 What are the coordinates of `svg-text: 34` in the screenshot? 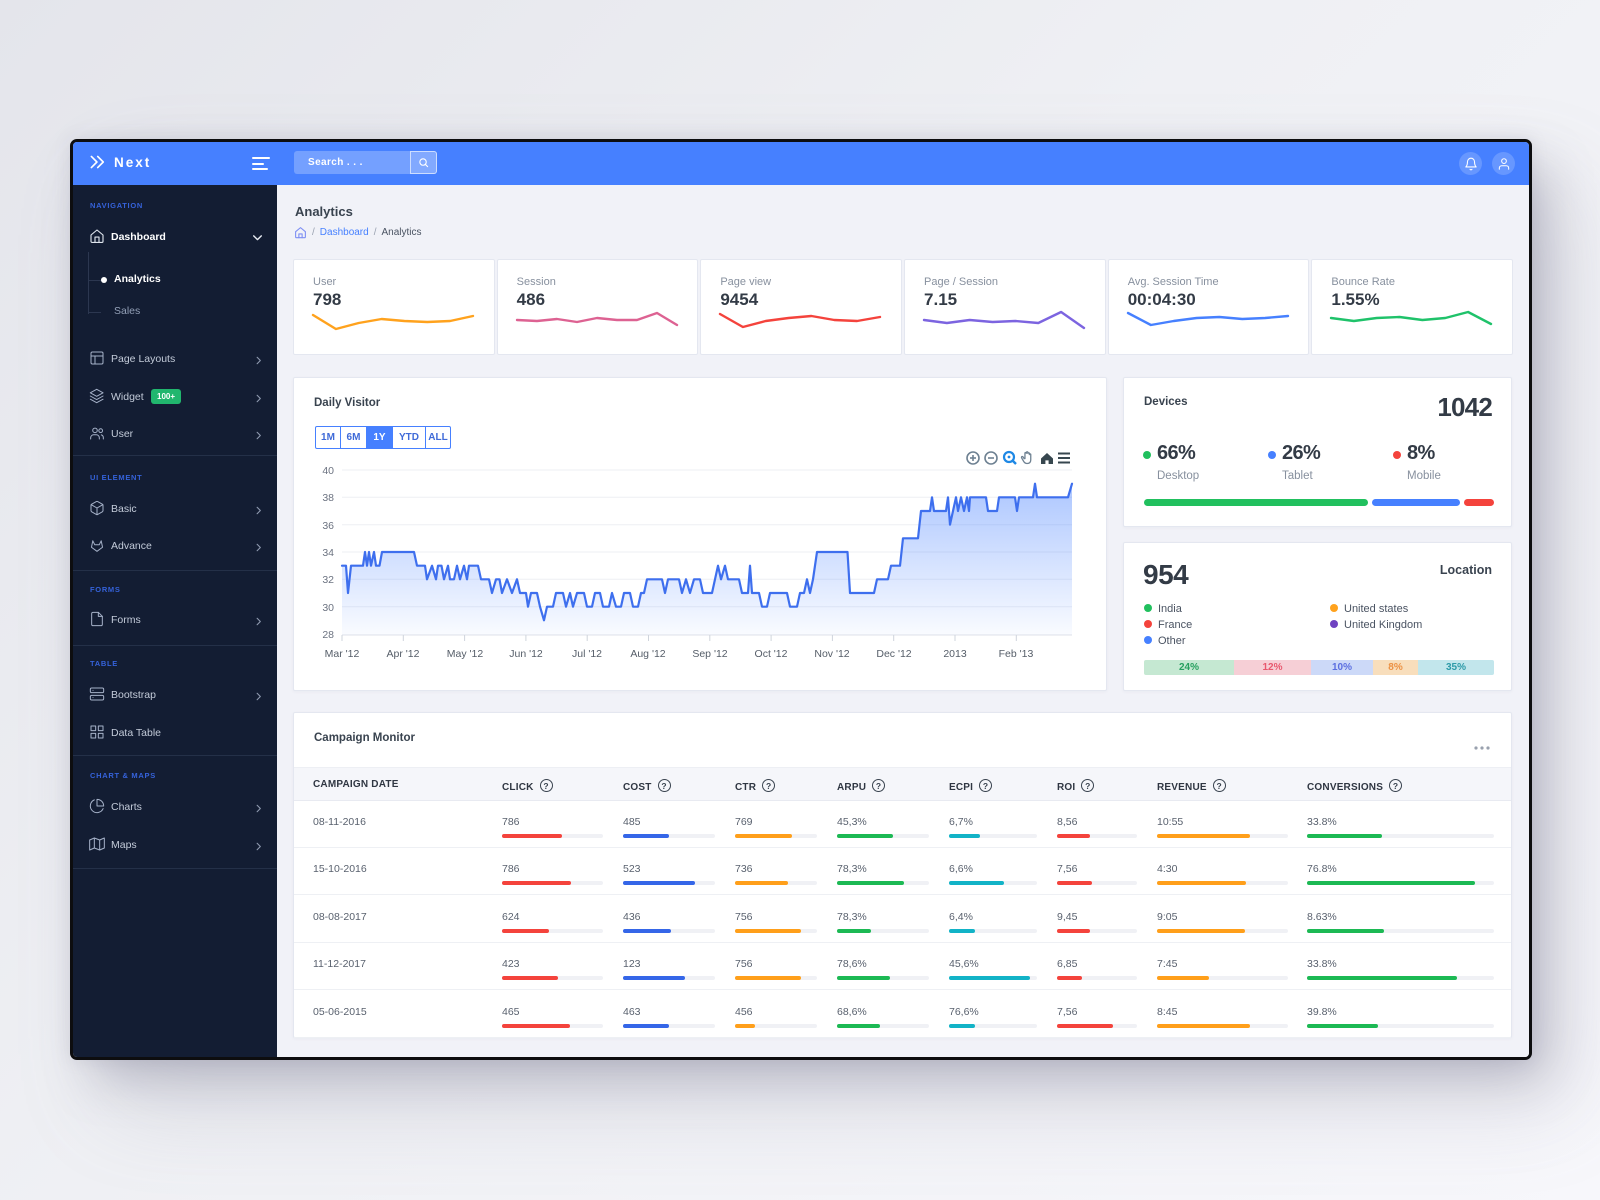 It's located at (328, 553).